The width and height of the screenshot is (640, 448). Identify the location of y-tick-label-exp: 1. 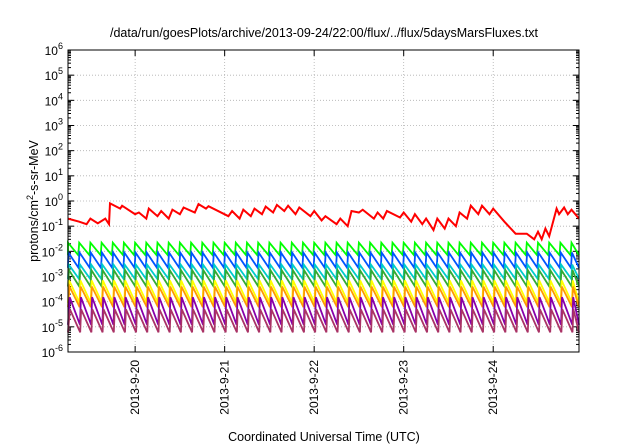
(60, 172).